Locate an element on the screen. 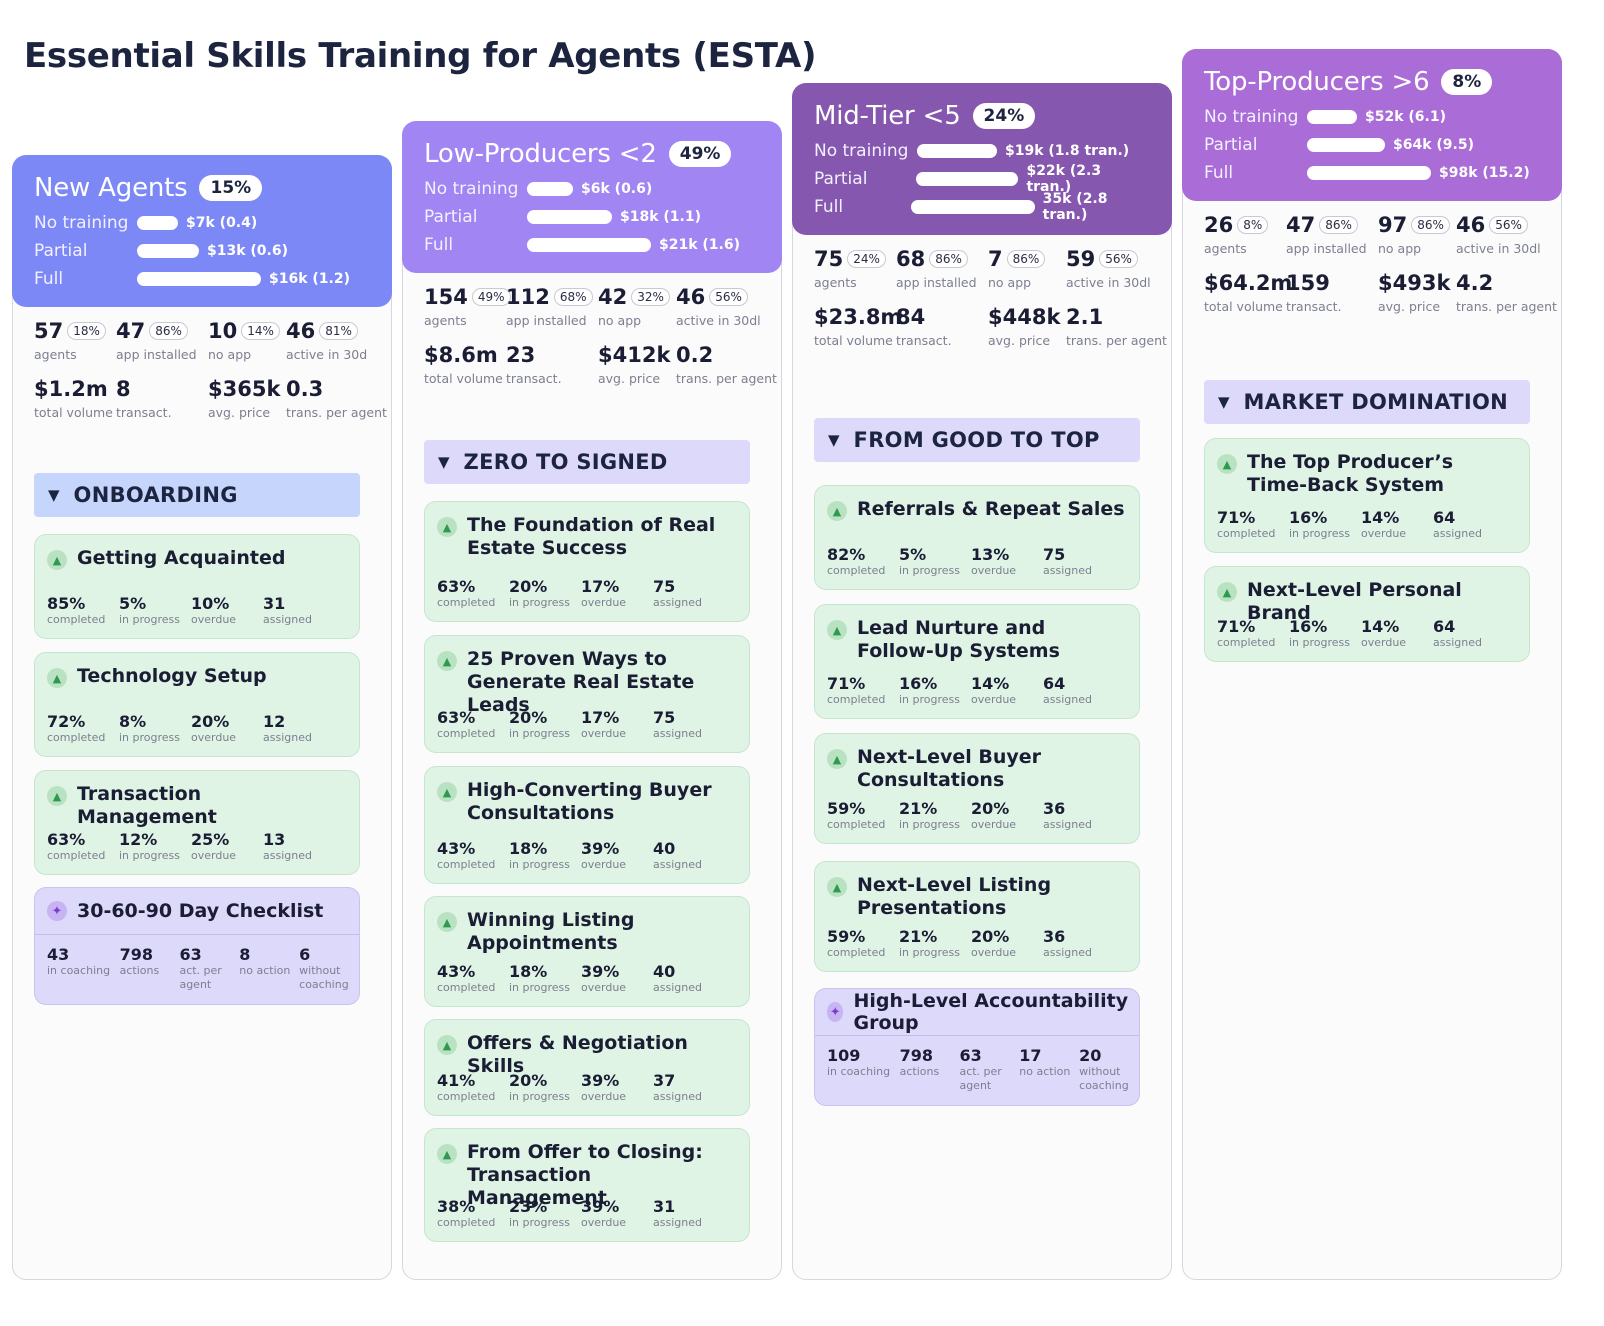 Image resolution: width=1604 pixels, height=1326 pixels. section-title: ONBOARDING is located at coordinates (155, 495).